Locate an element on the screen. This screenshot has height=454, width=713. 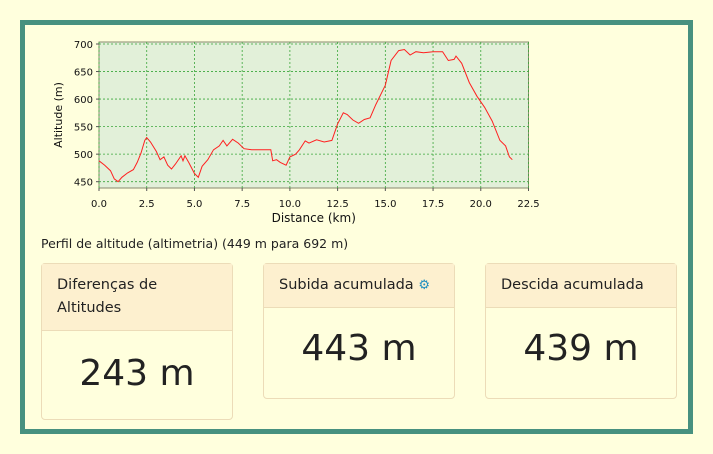
x-tick-label: 0.0 is located at coordinates (99, 204).